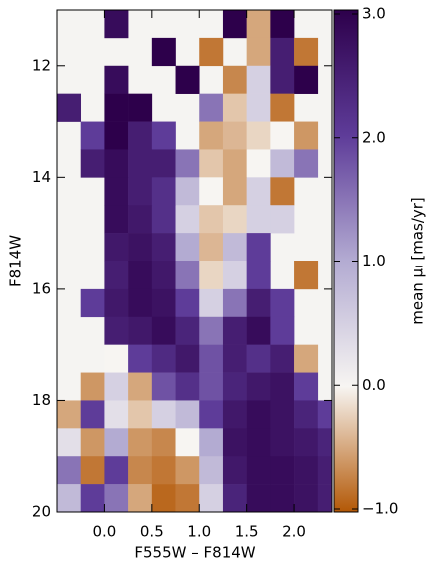  I want to click on y-tick-label: 18, so click(41, 400).